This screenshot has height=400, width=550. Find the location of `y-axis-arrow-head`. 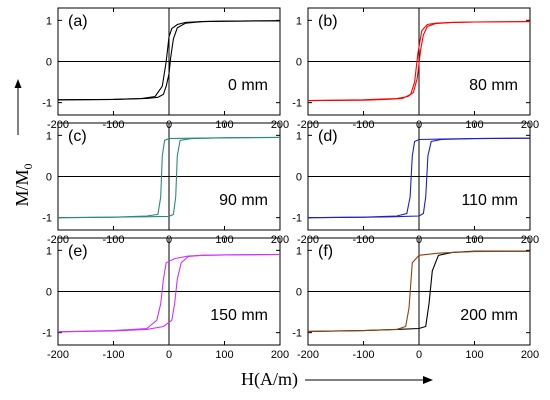

y-axis-arrow-head is located at coordinates (18, 83).